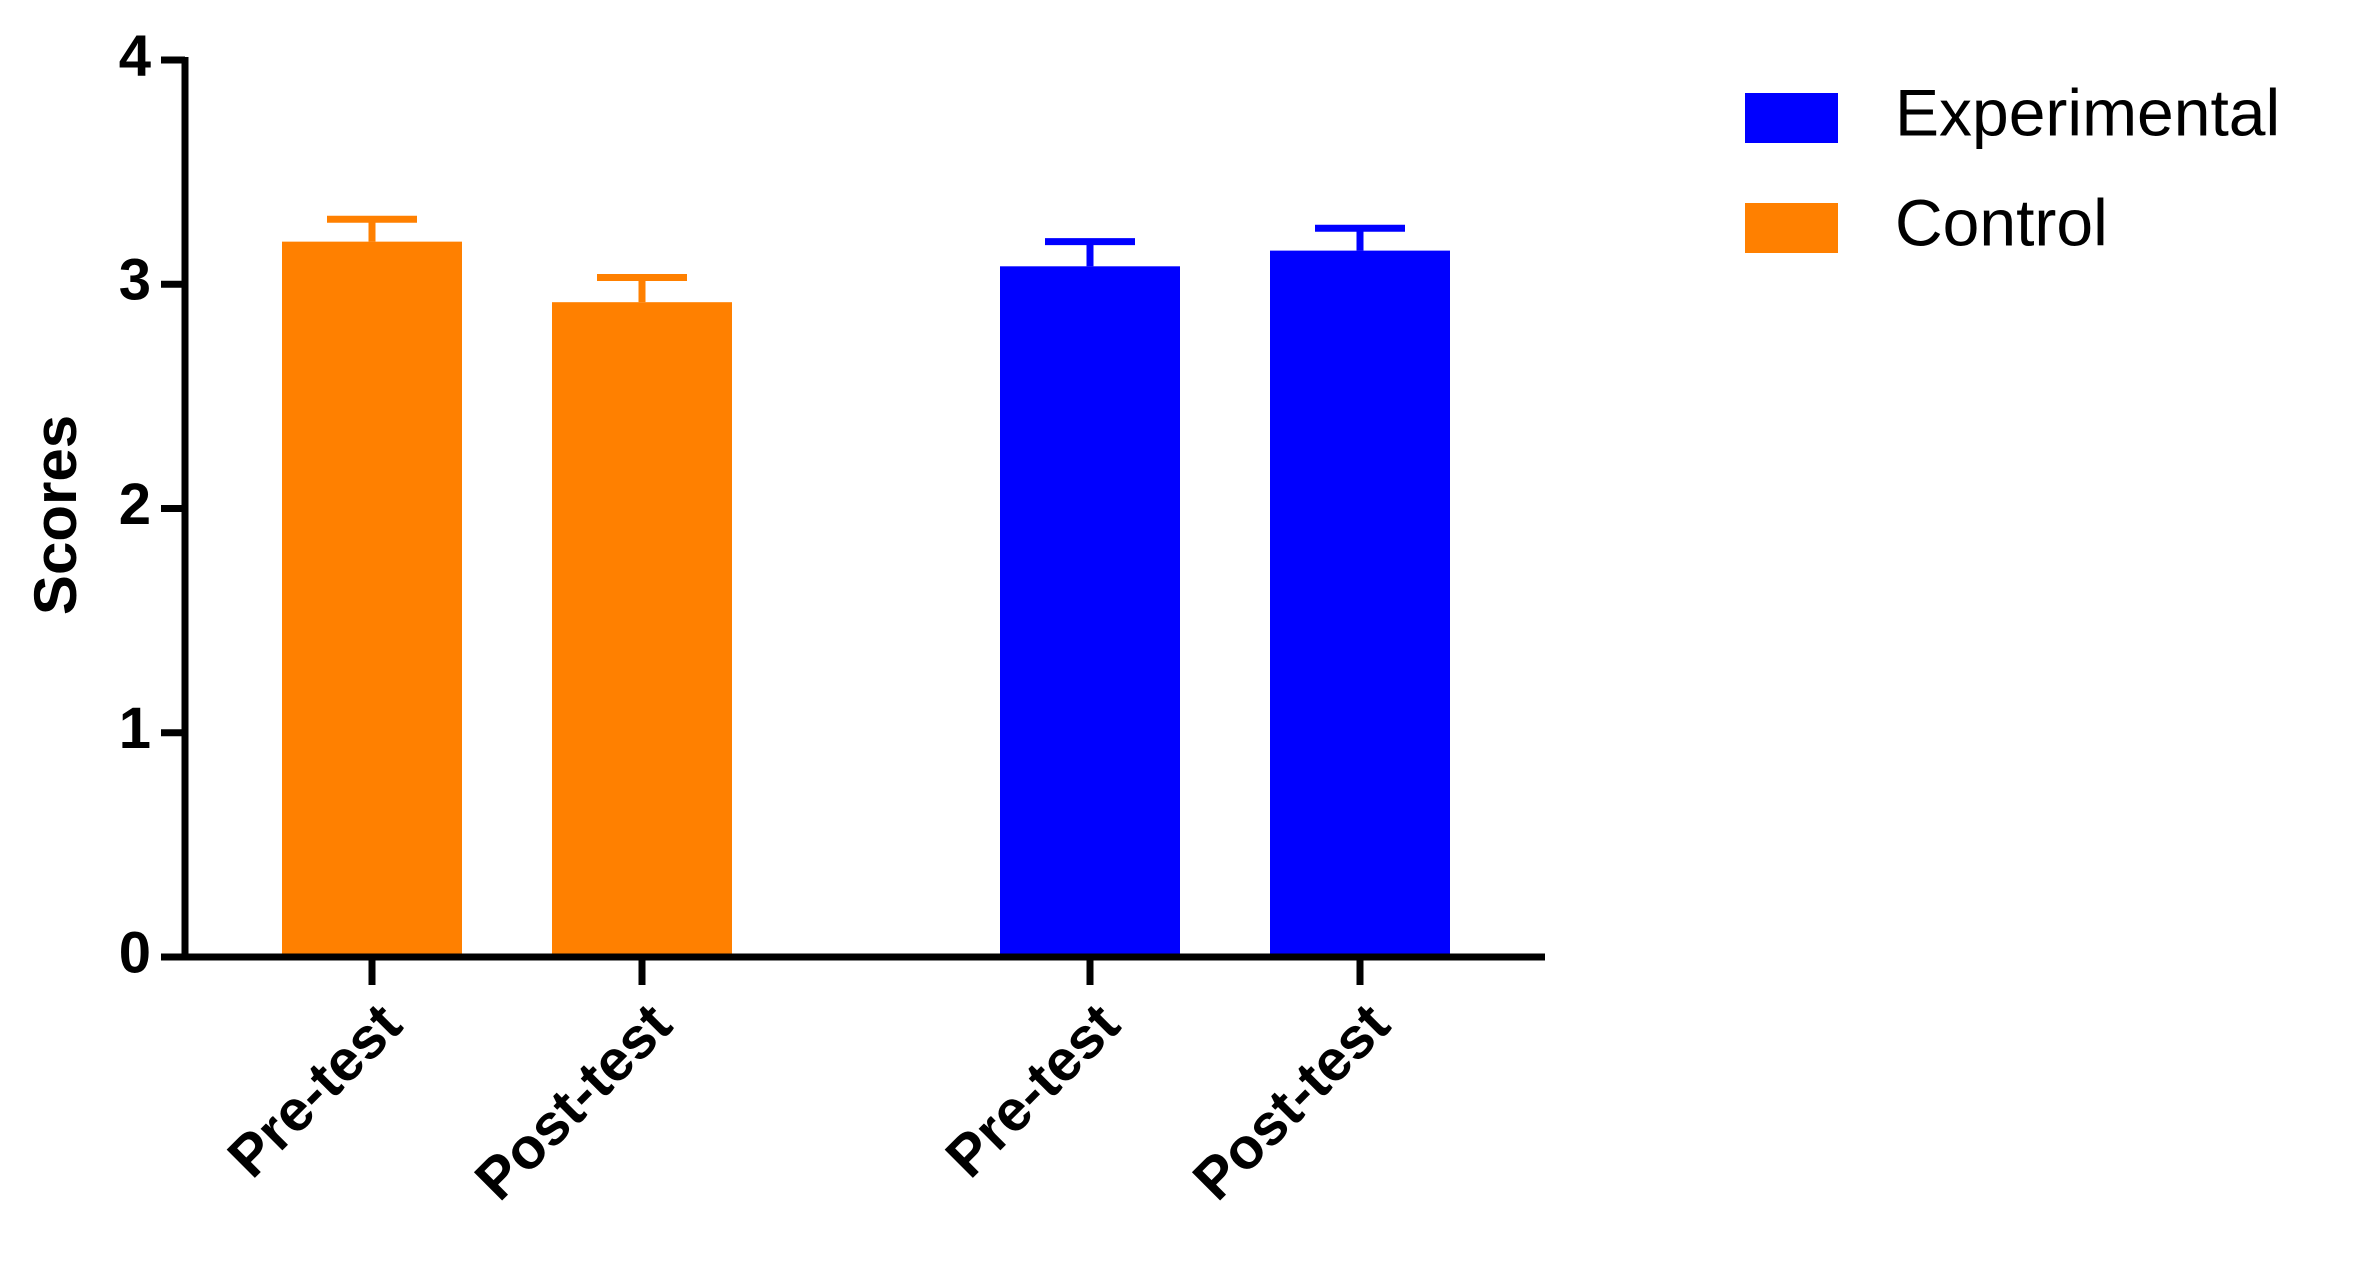 This screenshot has width=2363, height=1271. Describe the element at coordinates (135, 55) in the screenshot. I see `y-tick-label: 4` at that location.